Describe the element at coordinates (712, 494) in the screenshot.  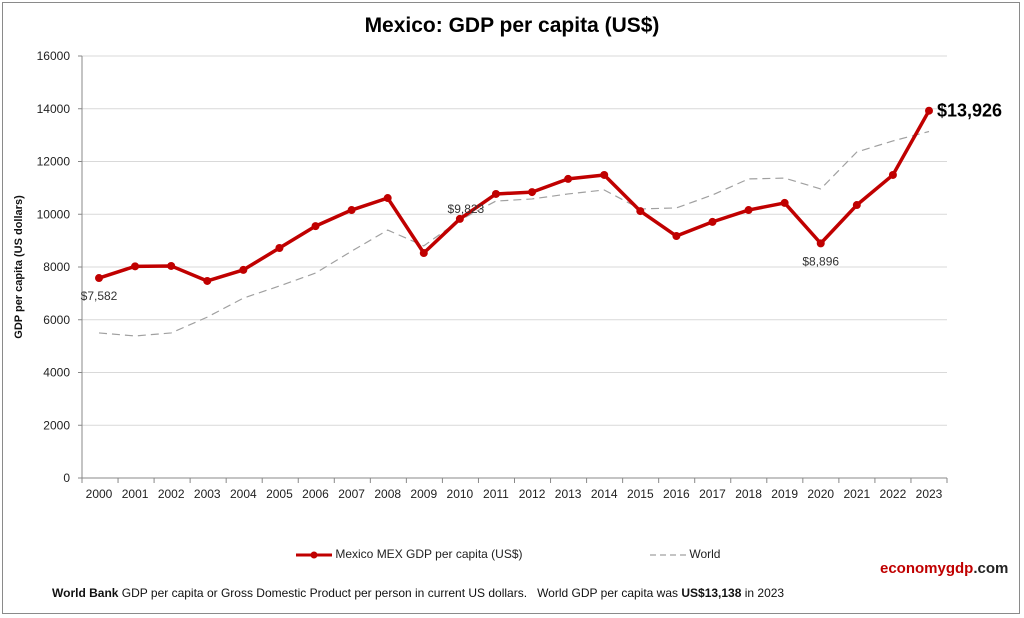
I see `x-tick-label: 2017` at that location.